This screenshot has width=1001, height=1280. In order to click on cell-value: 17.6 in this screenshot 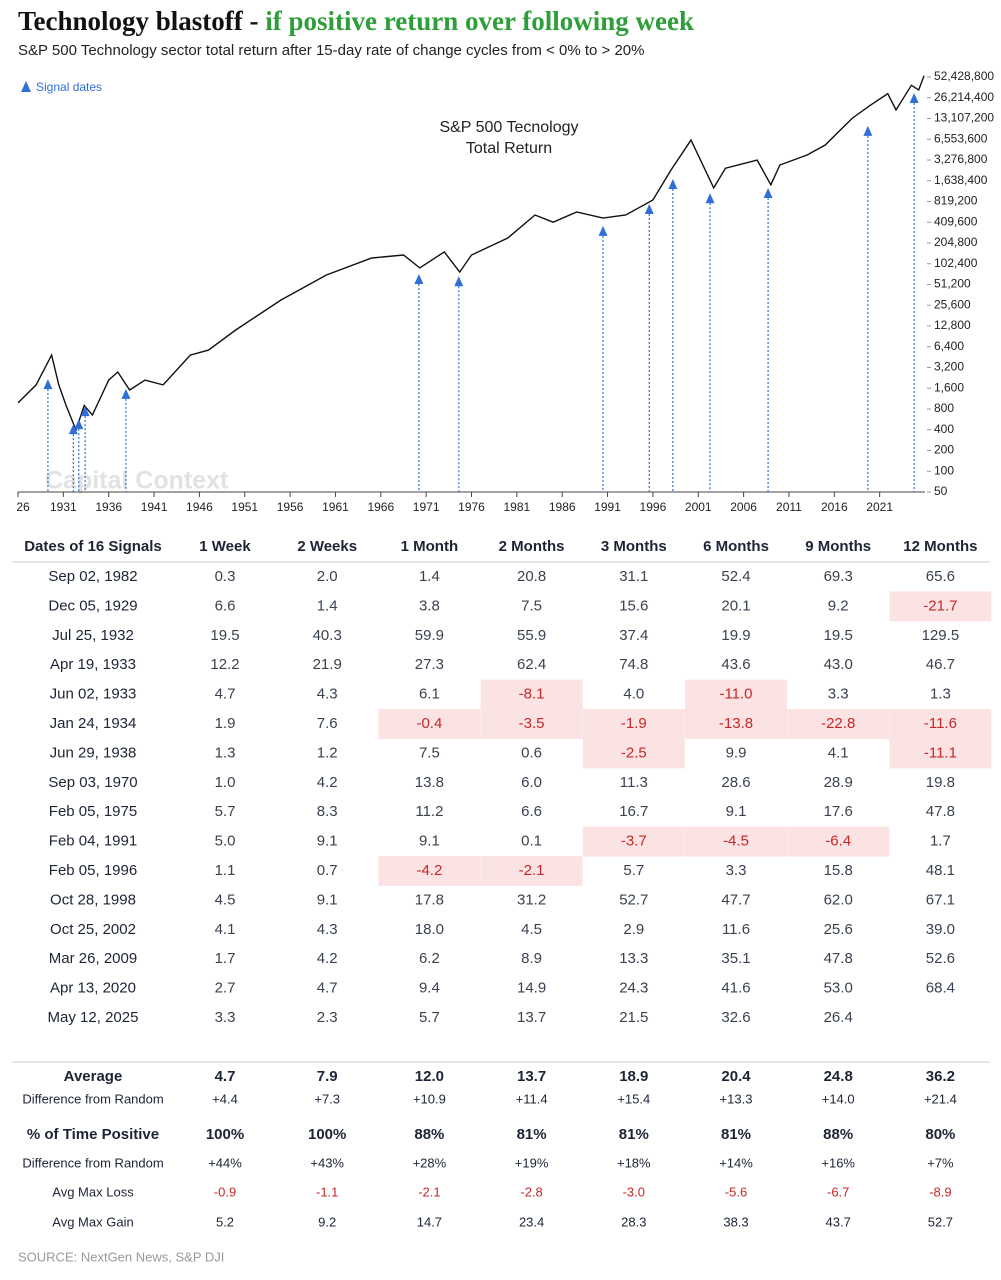, I will do `click(838, 811)`.